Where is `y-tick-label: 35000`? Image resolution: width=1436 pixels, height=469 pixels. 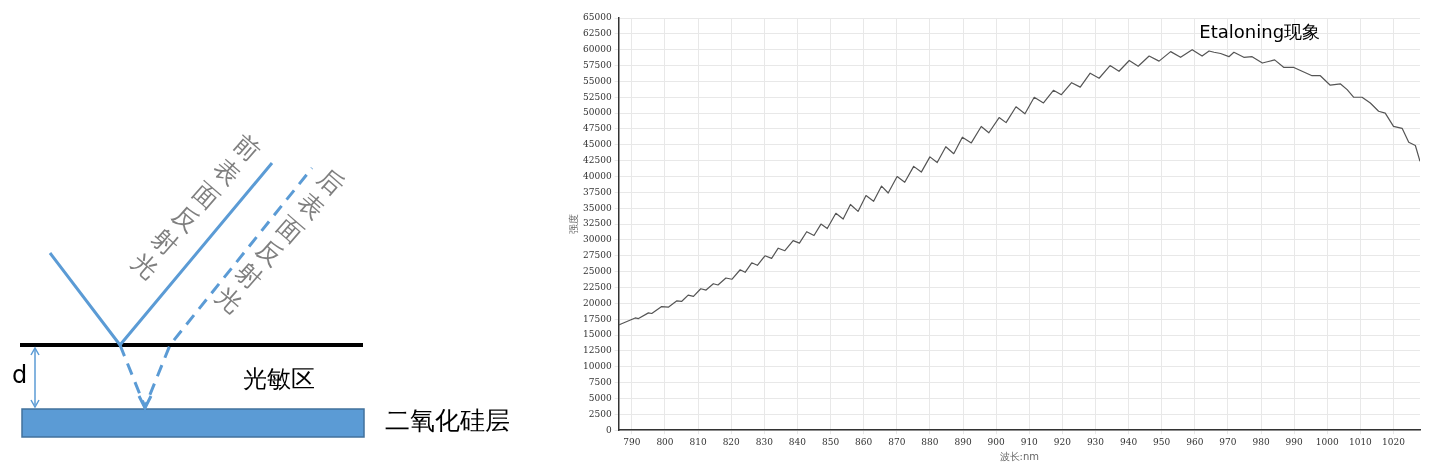
y-tick-label: 35000 is located at coordinates (597, 207).